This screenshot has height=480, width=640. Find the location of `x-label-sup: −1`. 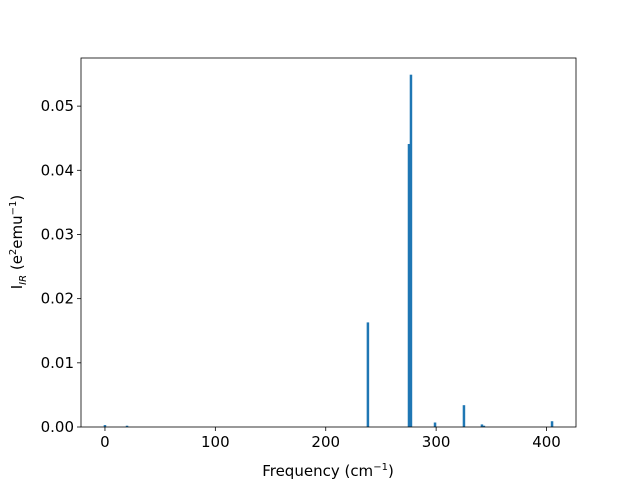

x-label-sup: −1 is located at coordinates (380, 467).